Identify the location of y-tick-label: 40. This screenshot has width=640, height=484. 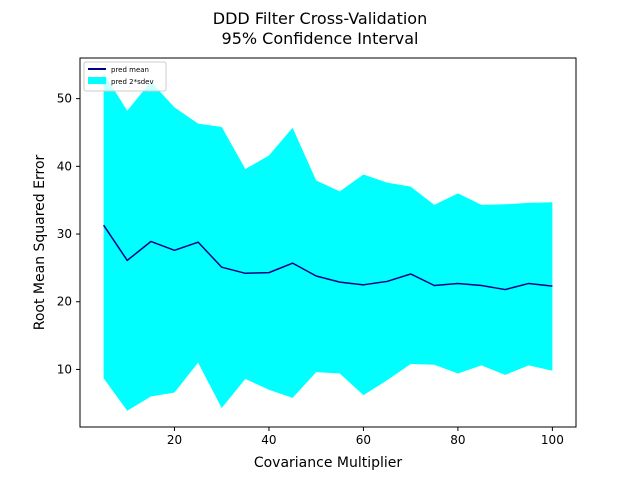
(64, 166).